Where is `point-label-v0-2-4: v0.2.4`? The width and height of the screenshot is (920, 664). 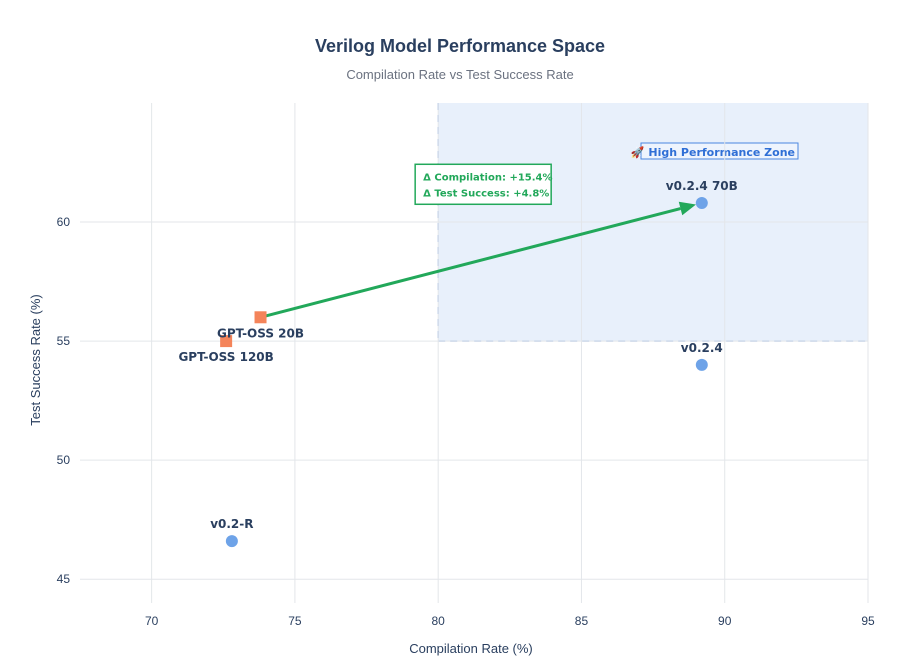
point-label-v0-2-4: v0.2.4 is located at coordinates (702, 348).